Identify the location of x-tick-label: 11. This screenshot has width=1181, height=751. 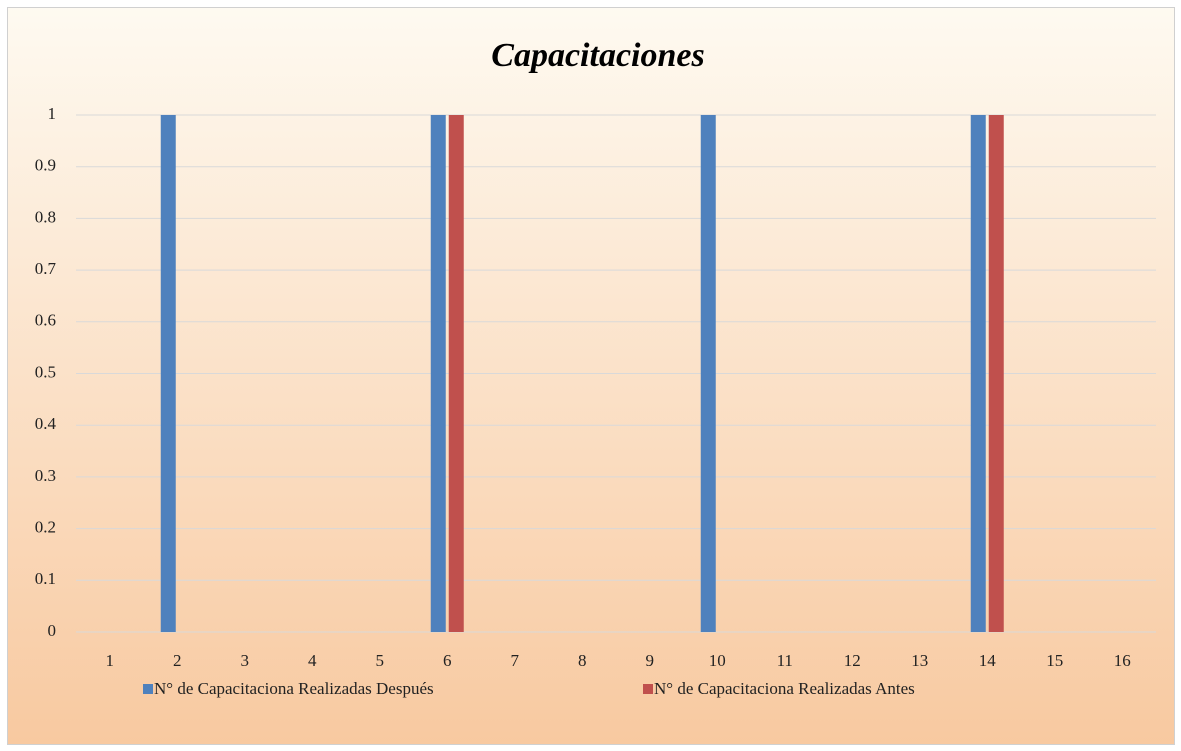
(785, 660).